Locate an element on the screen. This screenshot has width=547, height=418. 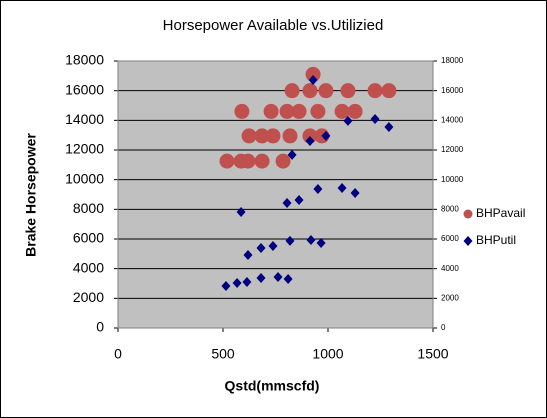
y2-tick-label: 16000 is located at coordinates (452, 90).